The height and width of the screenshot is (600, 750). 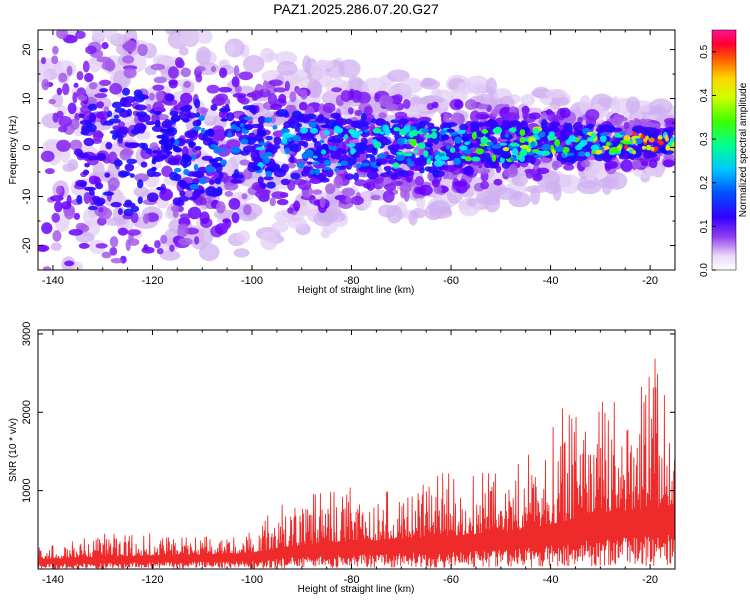 I want to click on x-tick-label: -60, so click(x=451, y=281).